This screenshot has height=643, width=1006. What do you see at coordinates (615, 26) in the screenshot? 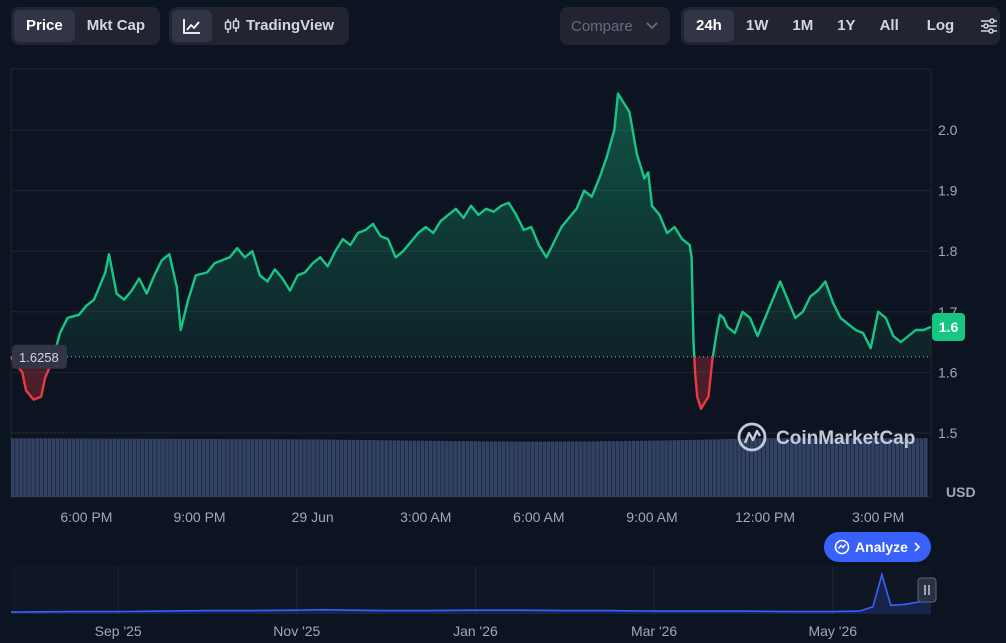
I see `compare-dropdown: Compare` at bounding box center [615, 26].